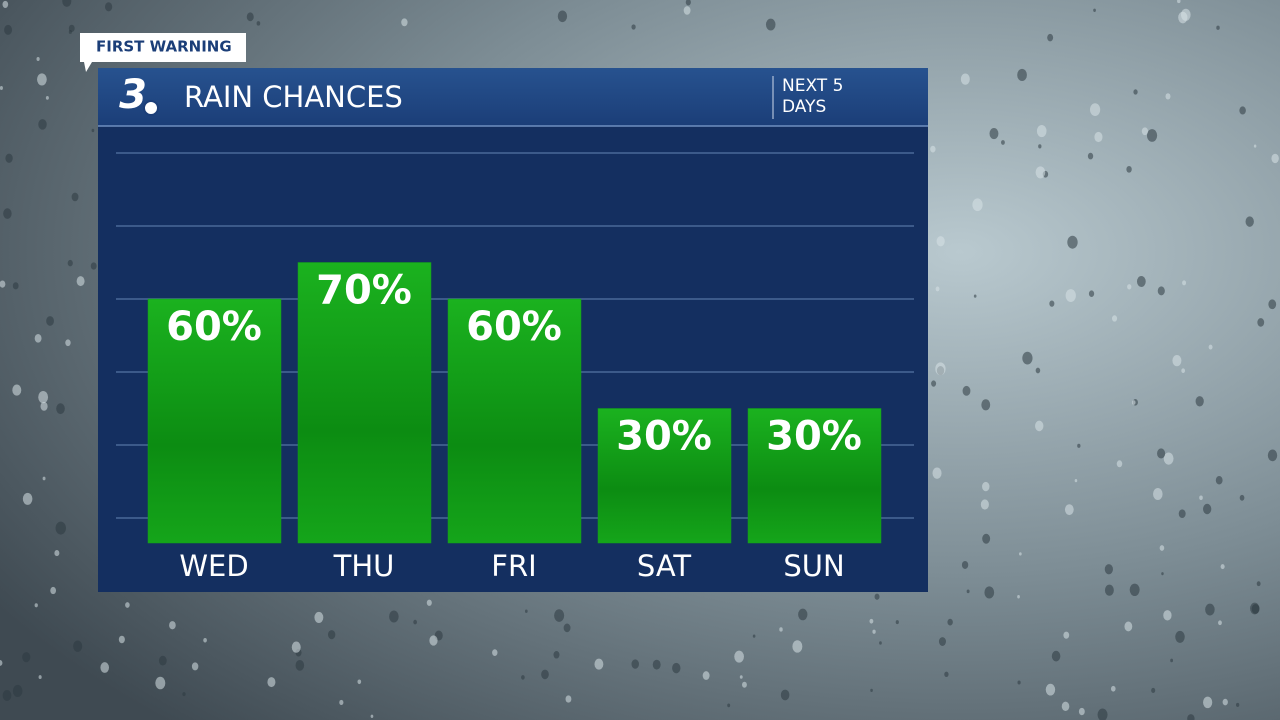  Describe the element at coordinates (213, 566) in the screenshot. I see `x-tick-label: WED` at that location.